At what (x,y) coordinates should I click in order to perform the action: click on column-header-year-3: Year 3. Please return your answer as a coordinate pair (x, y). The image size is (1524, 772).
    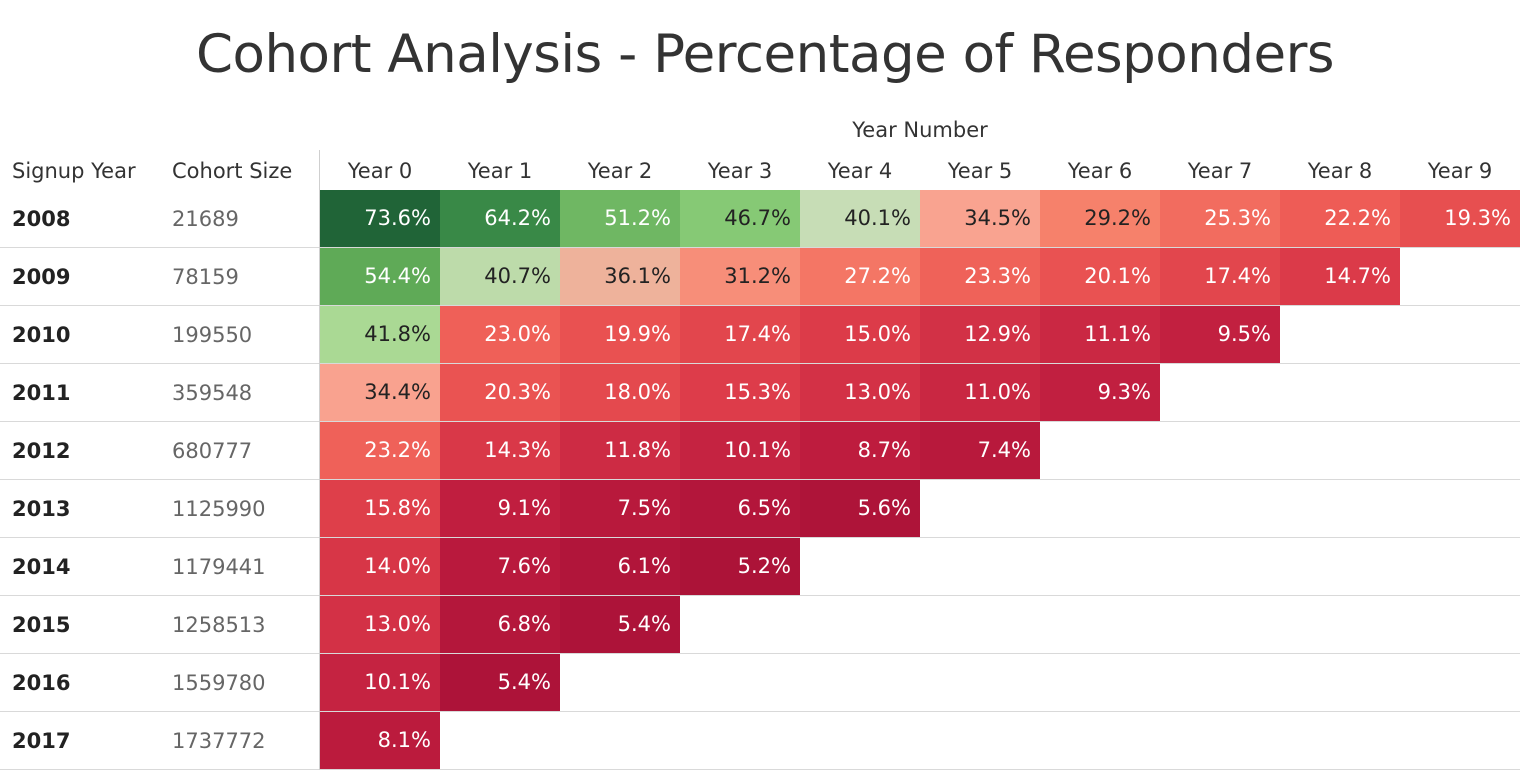
    Looking at the image, I should click on (740, 171).